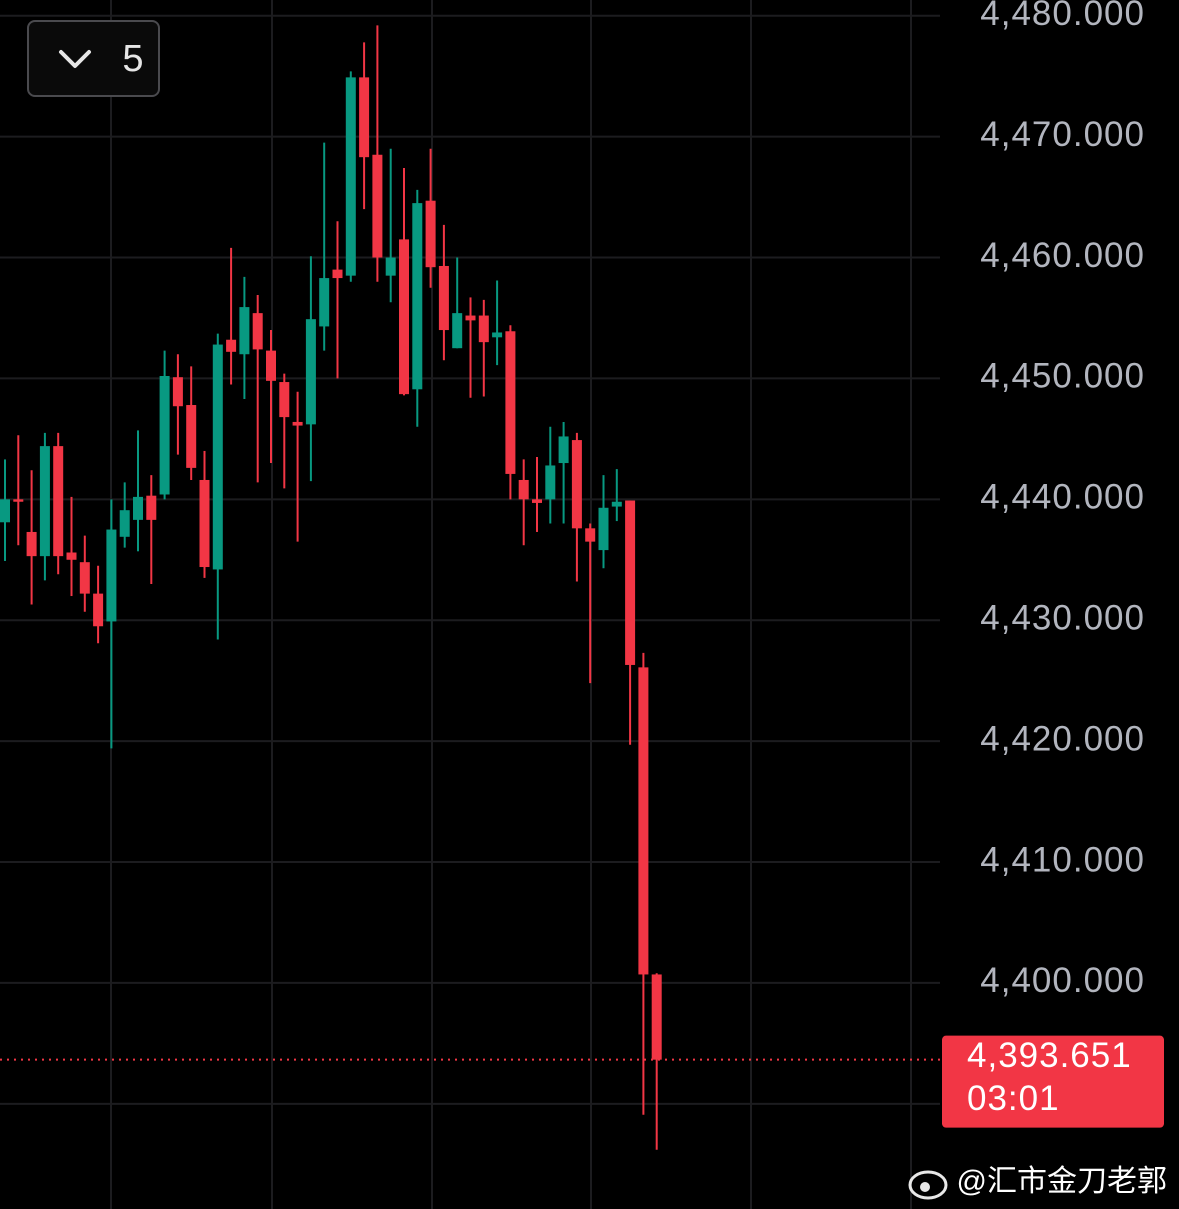 Image resolution: width=1179 pixels, height=1209 pixels. What do you see at coordinates (132, 59) in the screenshot?
I see `interval-label: 5` at bounding box center [132, 59].